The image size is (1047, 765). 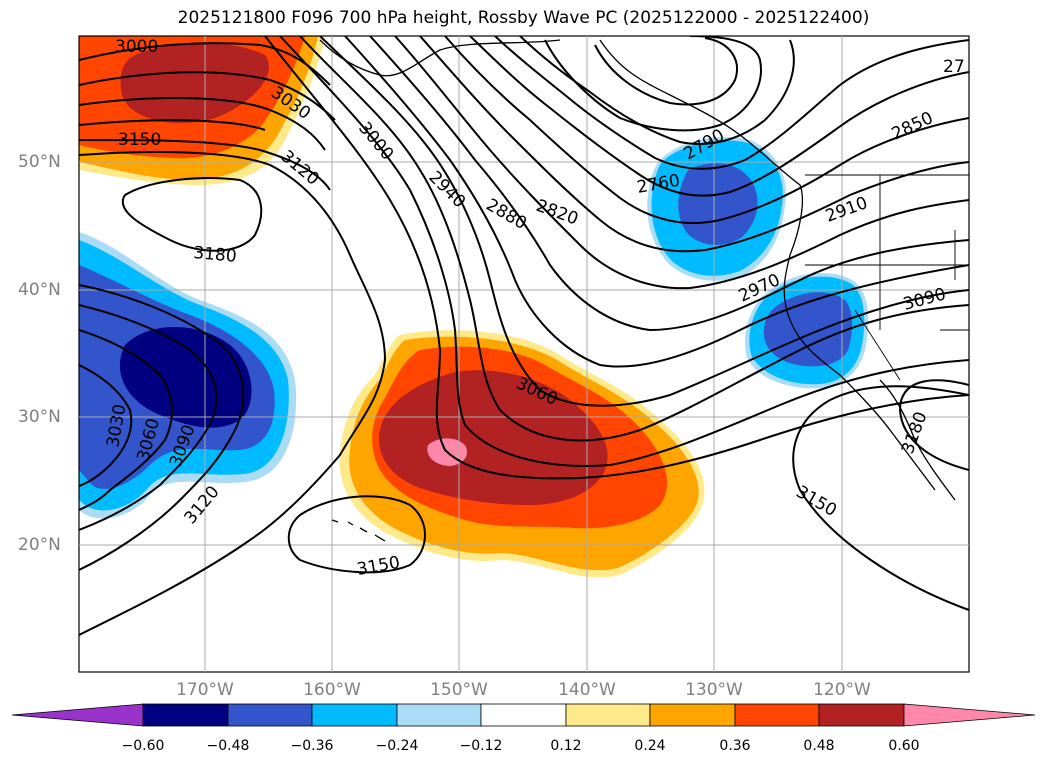 I want to click on contour-2760-closed, so click(x=653, y=84).